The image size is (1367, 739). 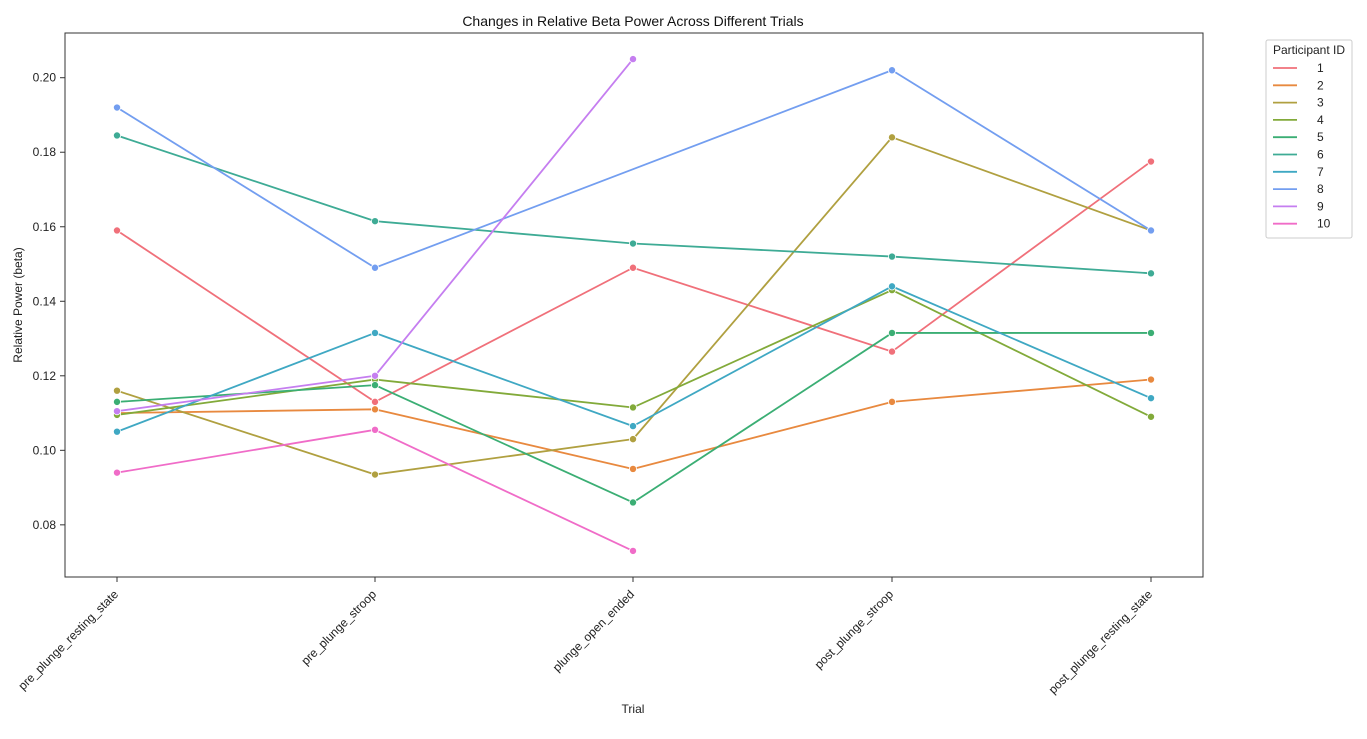 I want to click on legend-label: 5, so click(x=1320, y=137).